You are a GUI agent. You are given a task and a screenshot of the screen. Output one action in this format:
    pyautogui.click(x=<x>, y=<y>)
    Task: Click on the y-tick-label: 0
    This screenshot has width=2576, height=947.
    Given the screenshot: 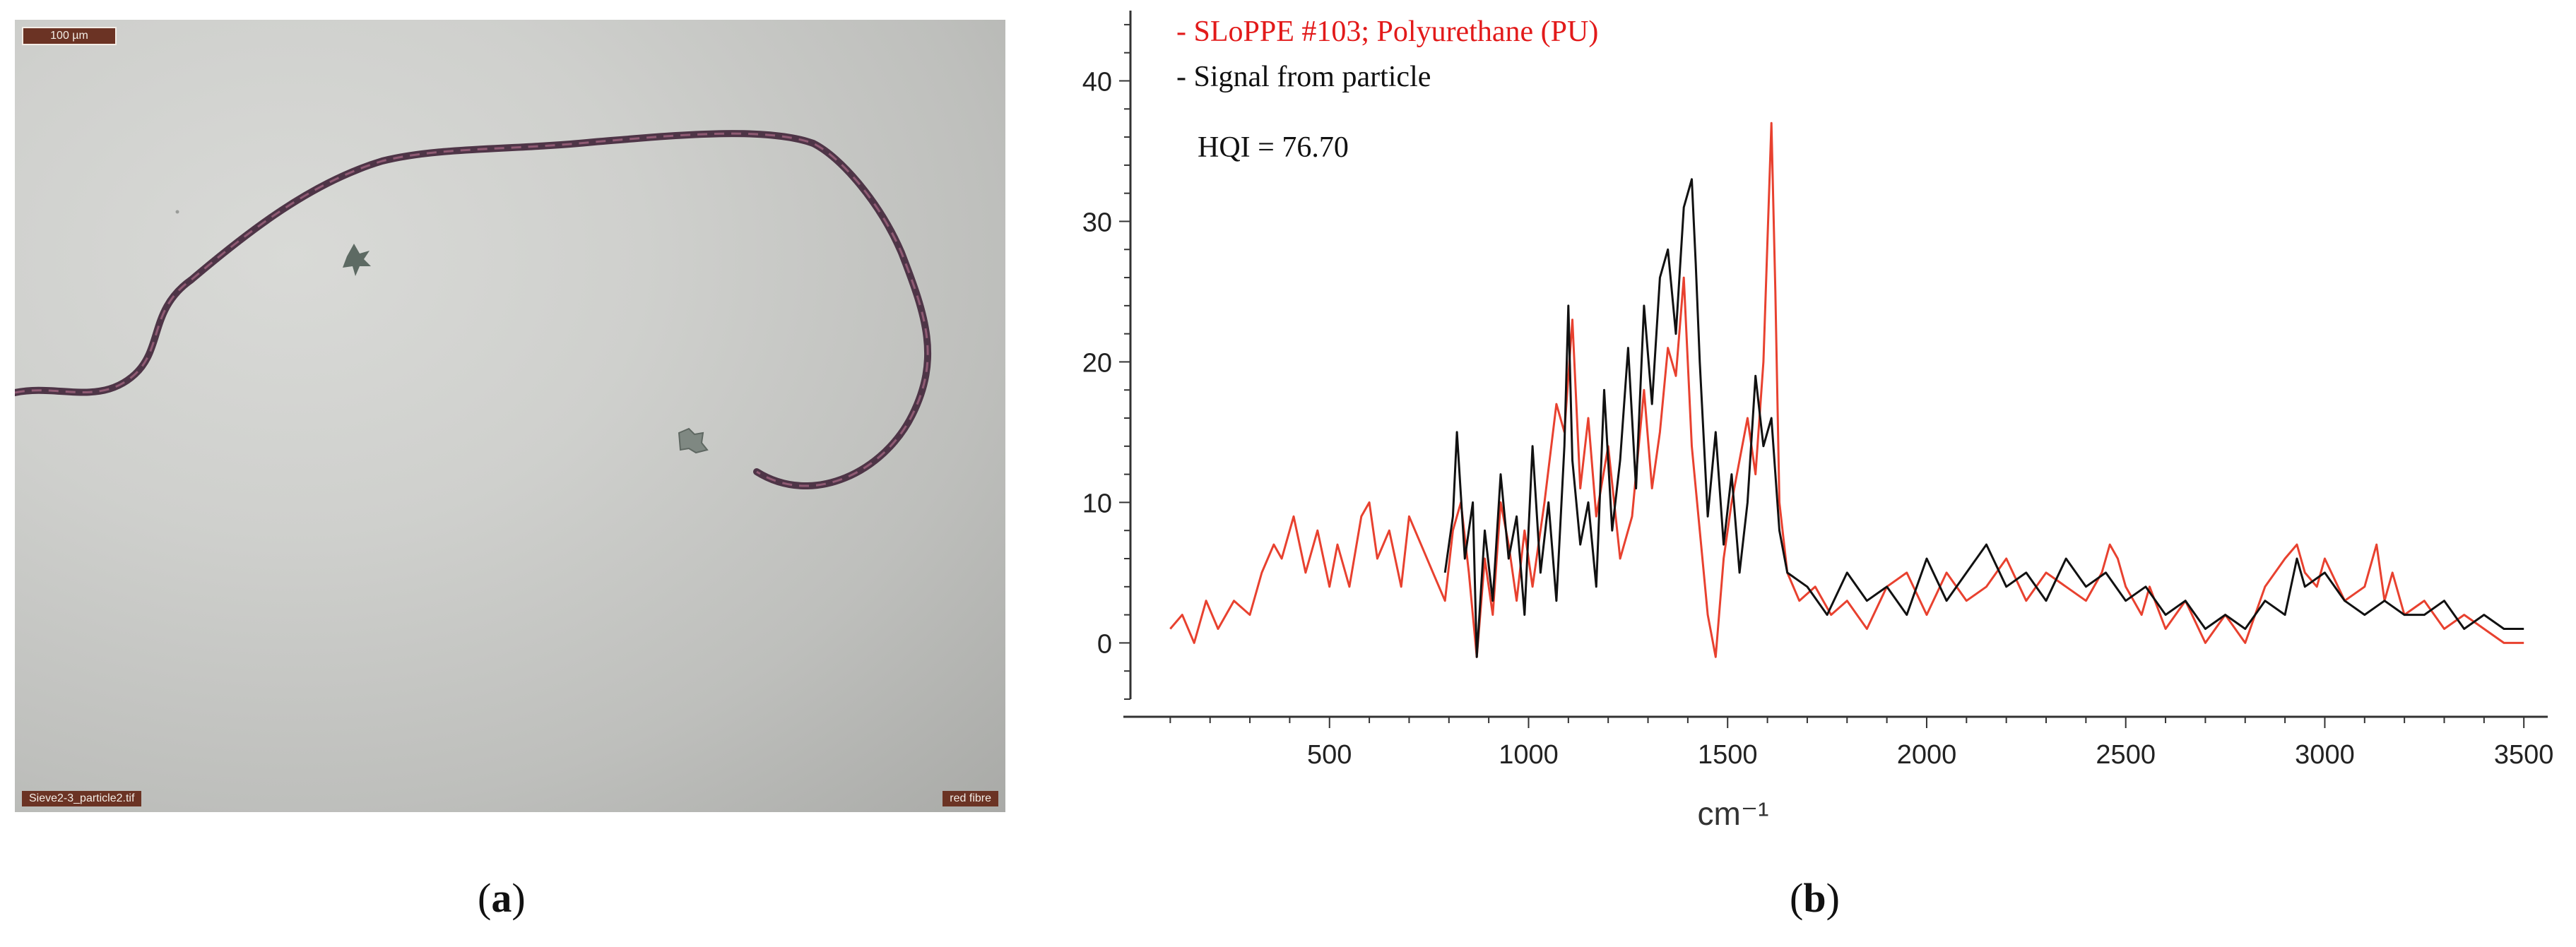 What is the action you would take?
    pyautogui.click(x=1104, y=644)
    